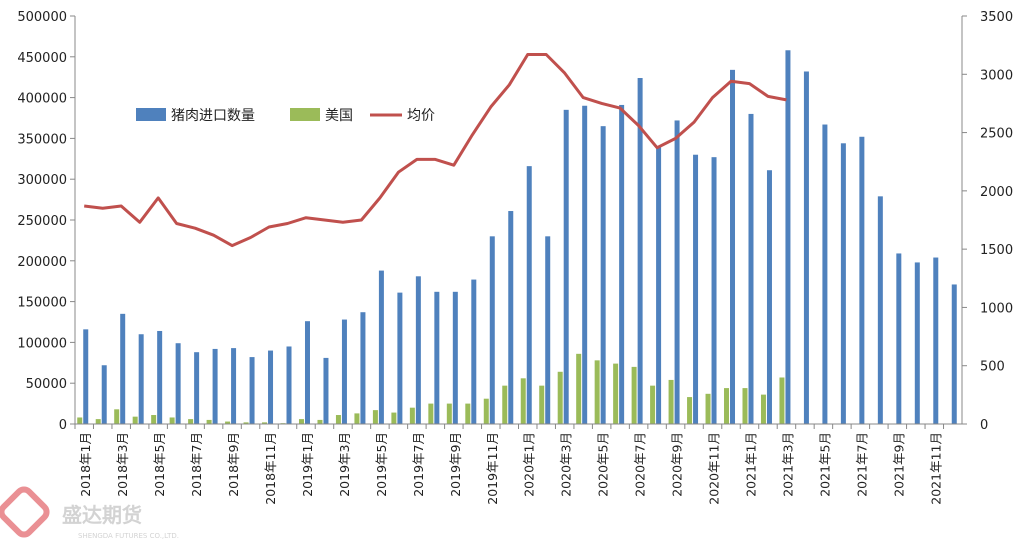  I want to click on left-tick-label: 200000, so click(42, 262).